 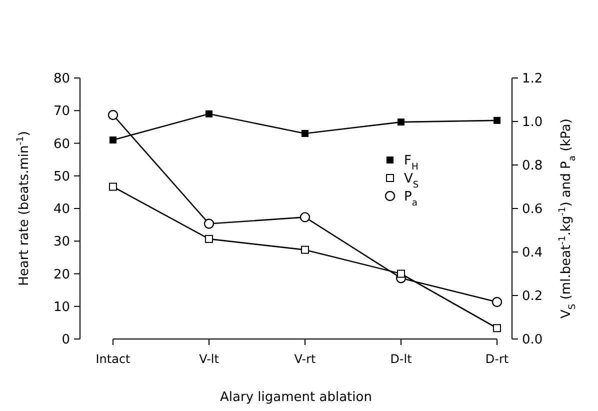 What do you see at coordinates (497, 359) in the screenshot?
I see `x-tick-label: D-rt` at bounding box center [497, 359].